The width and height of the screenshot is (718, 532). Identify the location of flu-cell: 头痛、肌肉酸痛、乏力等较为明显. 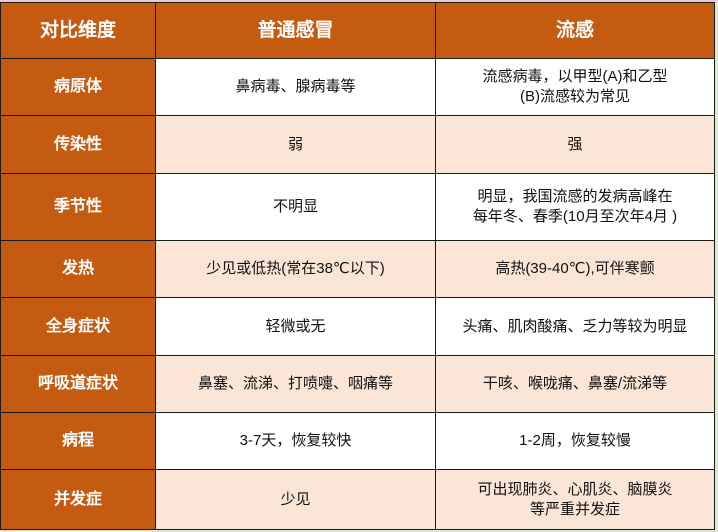
(575, 326).